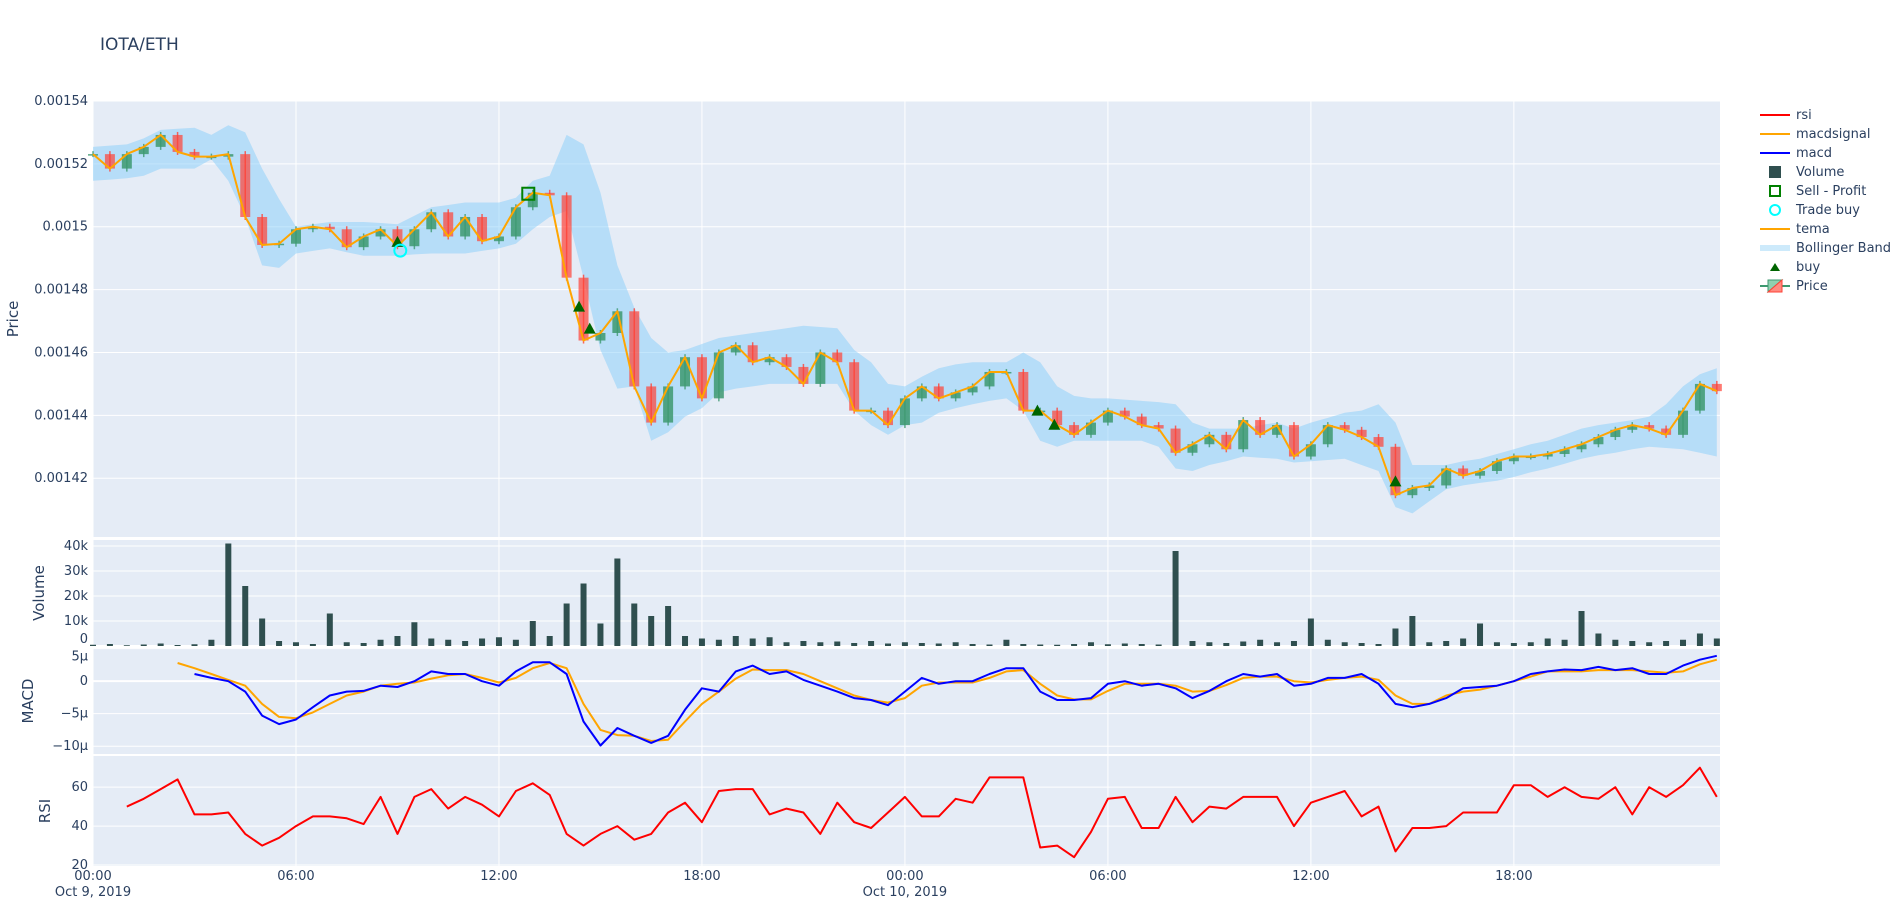 This screenshot has height=907, width=1890. I want to click on rsi-y-tick-label: 40, so click(79, 826).